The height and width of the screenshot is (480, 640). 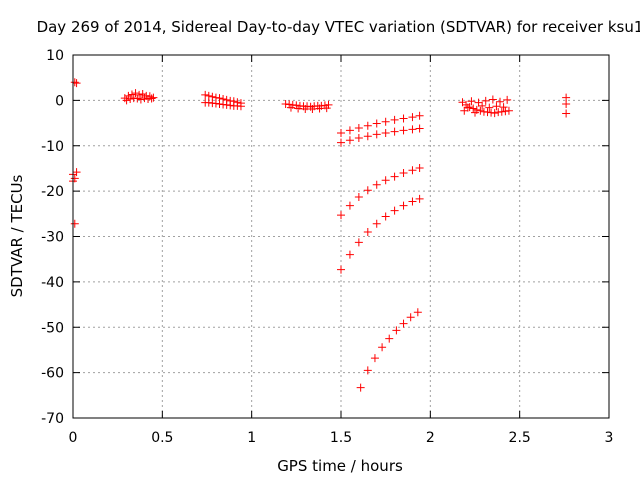 I want to click on y-tick-labels: 10 0 -10 -20 -30 -40 -50 -60 -70, so click(x=52, y=237).